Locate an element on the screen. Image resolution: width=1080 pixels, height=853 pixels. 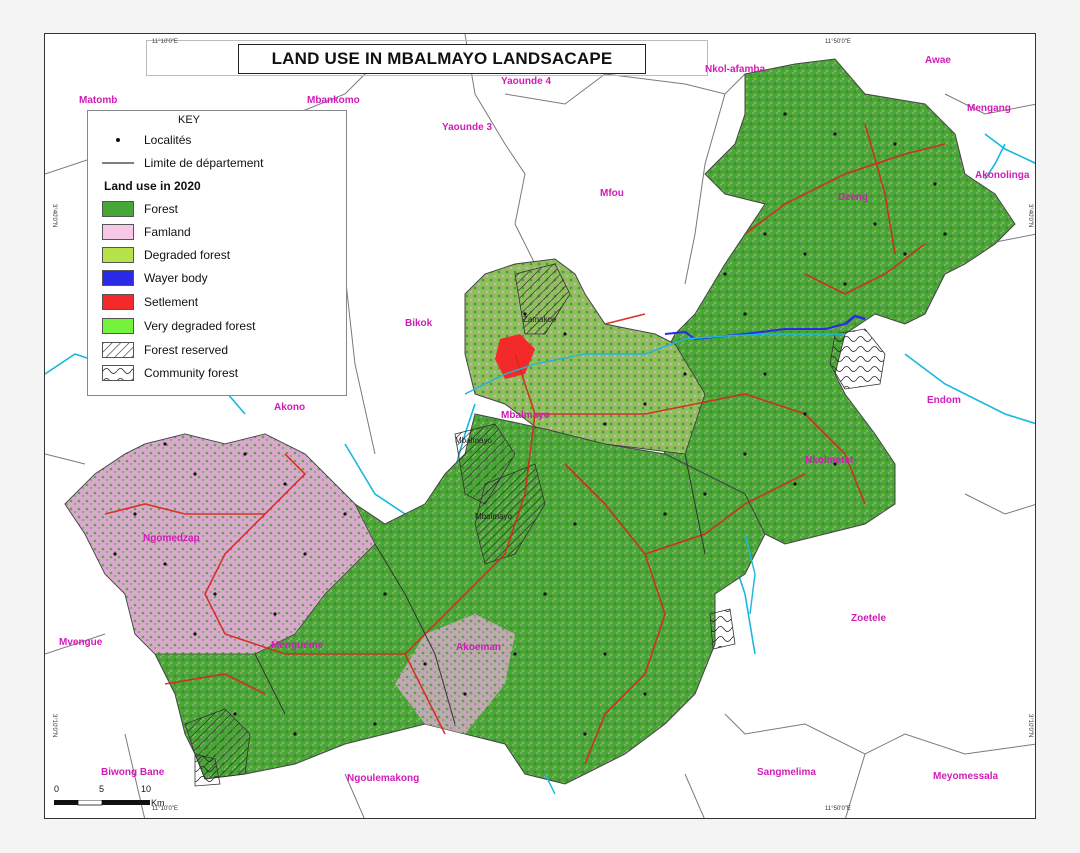
place-ngomedzap: Ngomedzap is located at coordinates (171, 538).